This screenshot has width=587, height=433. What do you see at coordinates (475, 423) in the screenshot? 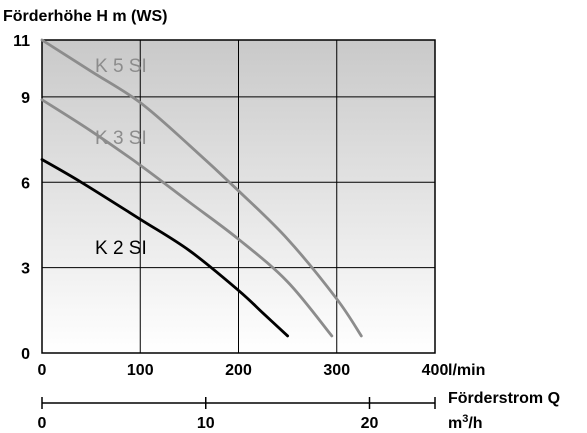
I see `m3h-unit-tail: /h` at bounding box center [475, 423].